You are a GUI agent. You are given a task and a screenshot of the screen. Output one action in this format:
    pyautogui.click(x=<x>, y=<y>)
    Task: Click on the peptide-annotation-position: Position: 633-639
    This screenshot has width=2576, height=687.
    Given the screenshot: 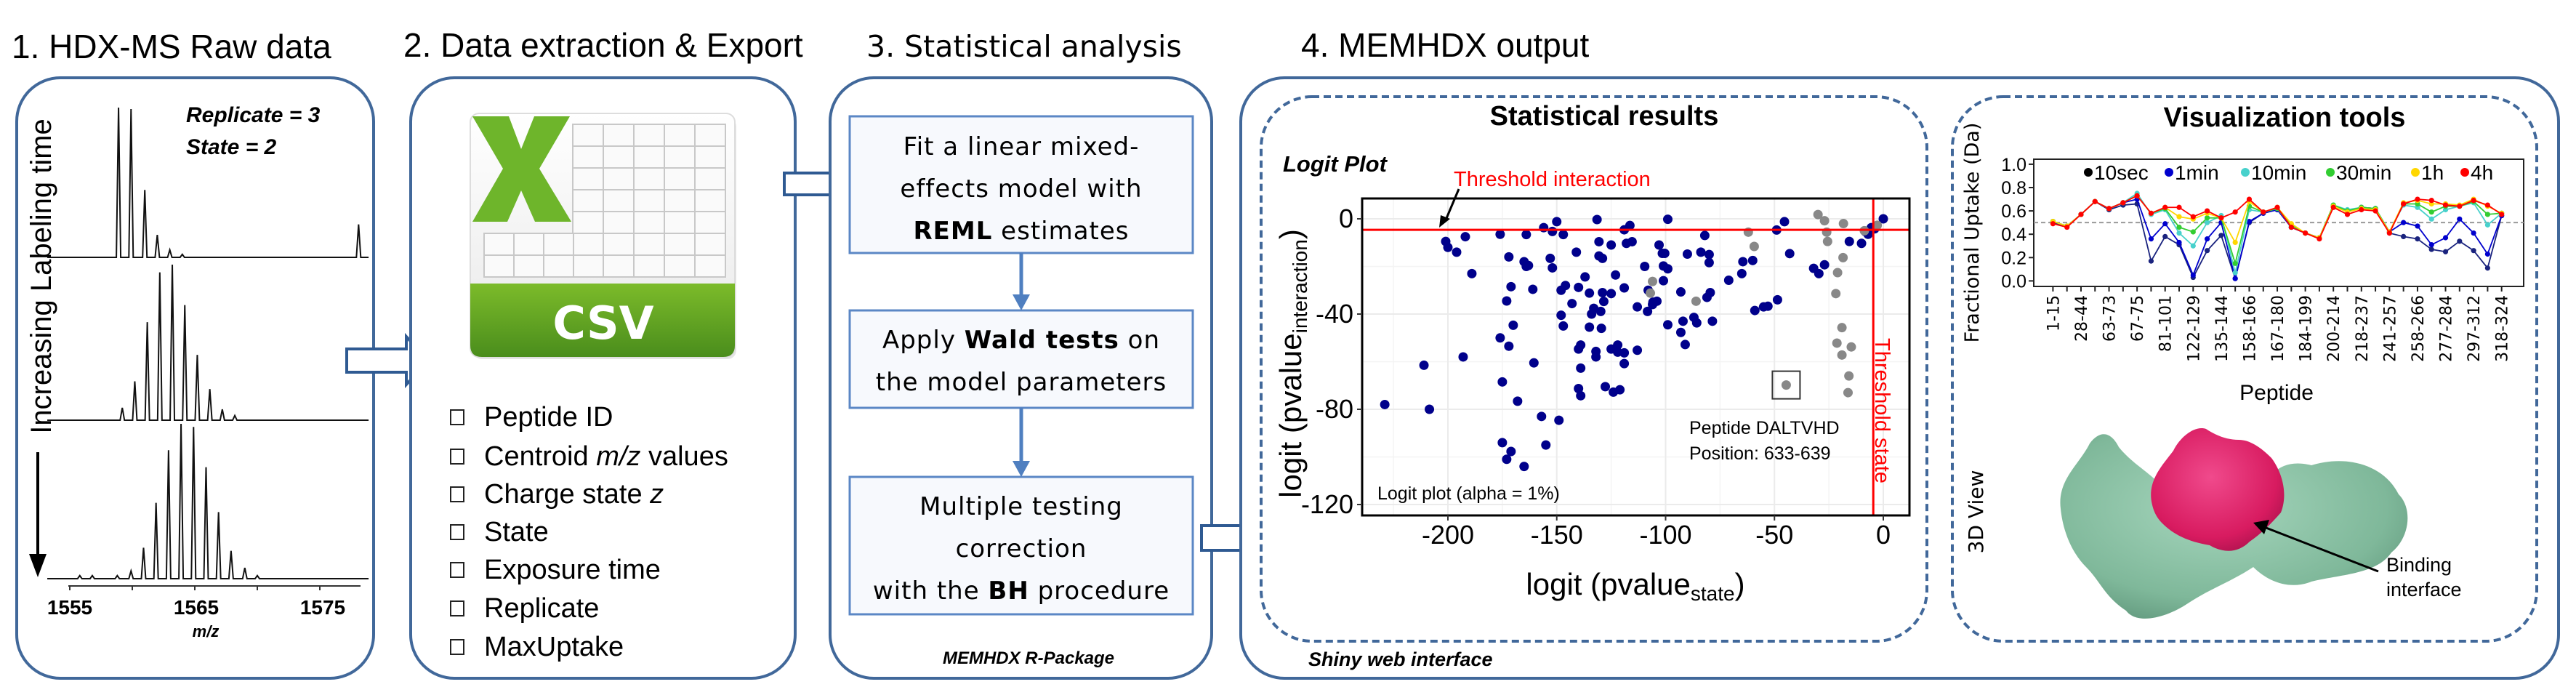 What is the action you would take?
    pyautogui.click(x=1760, y=453)
    